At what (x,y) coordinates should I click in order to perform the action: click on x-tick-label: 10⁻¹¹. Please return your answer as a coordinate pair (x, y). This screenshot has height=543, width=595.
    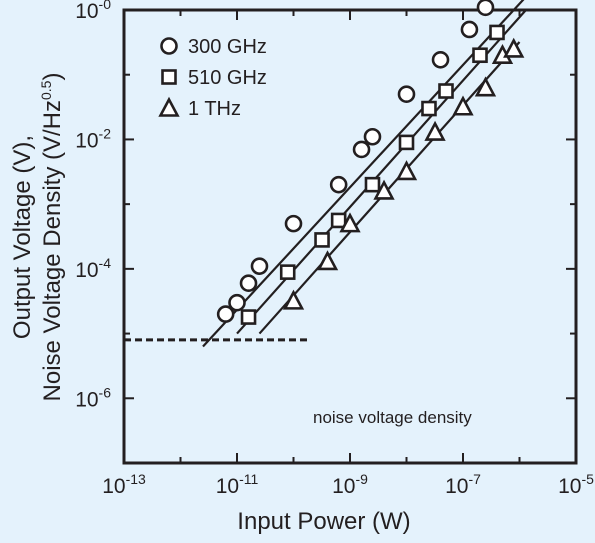
    Looking at the image, I should click on (237, 484).